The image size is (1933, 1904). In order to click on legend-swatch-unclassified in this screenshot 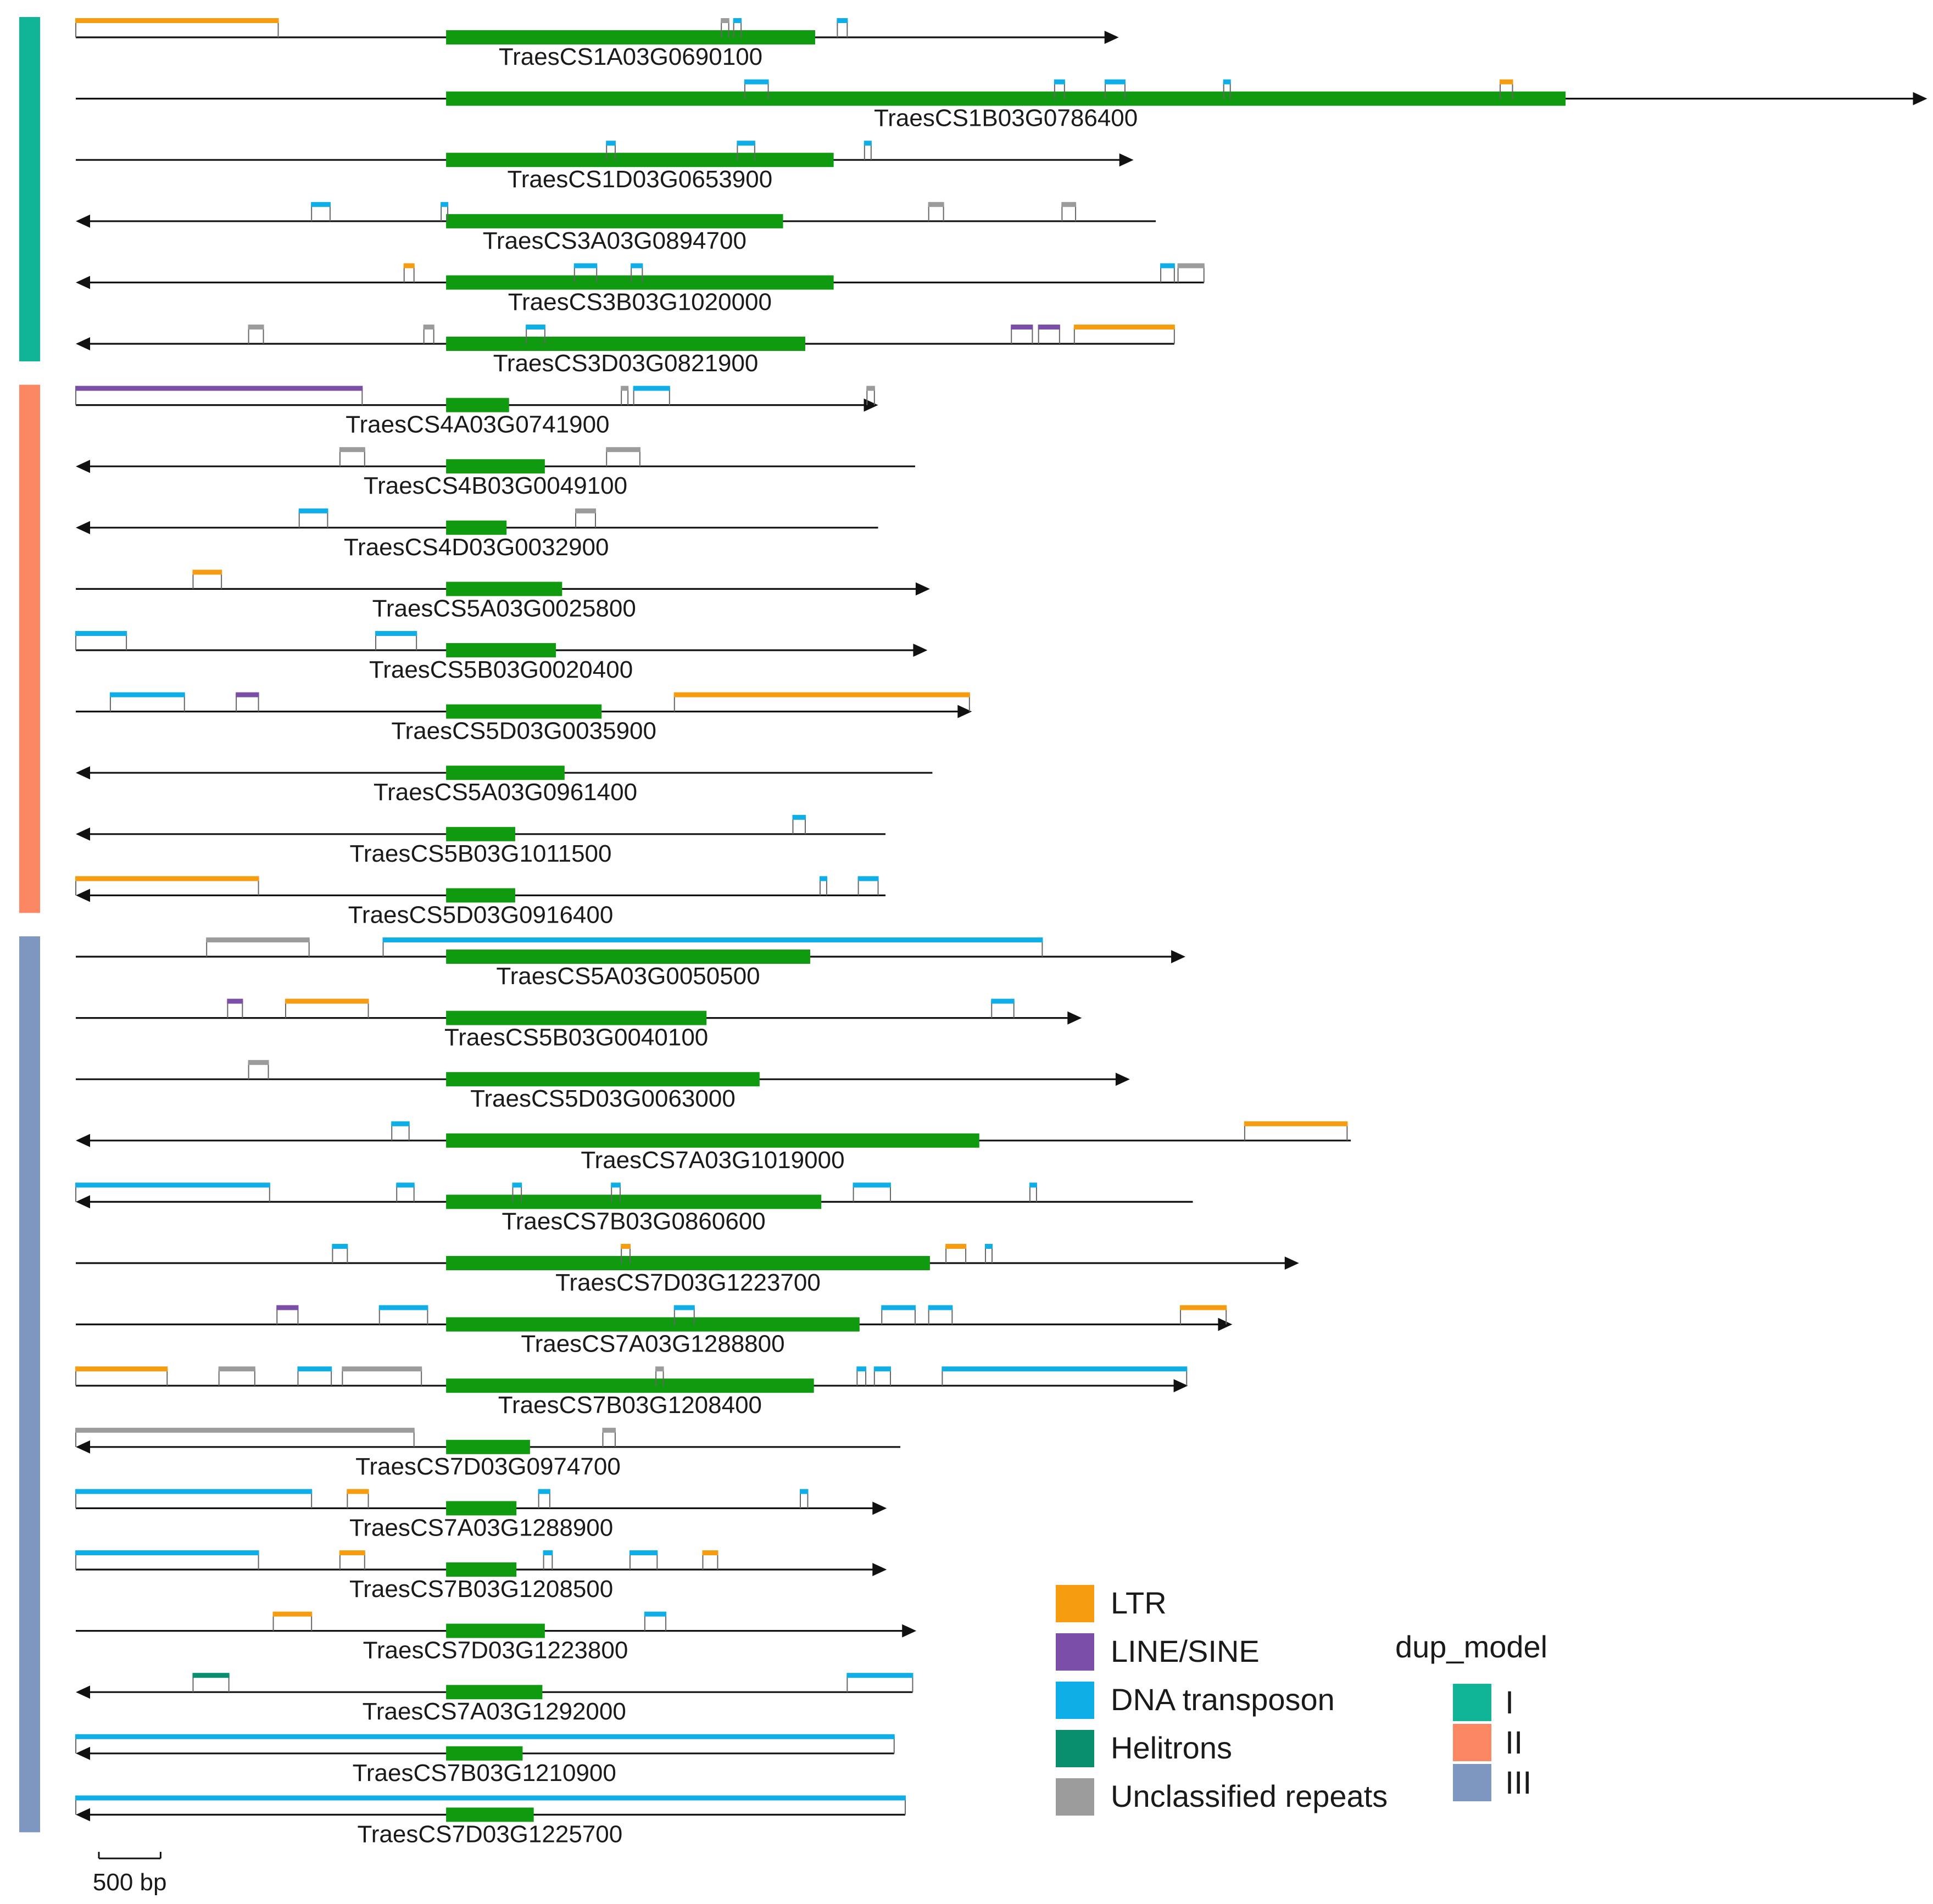, I will do `click(1075, 1797)`.